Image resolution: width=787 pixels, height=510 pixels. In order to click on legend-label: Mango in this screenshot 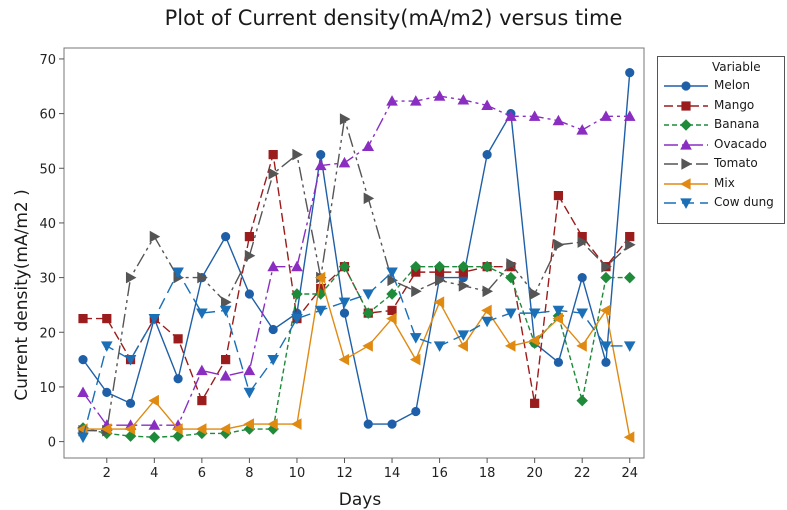, I will do `click(734, 104)`.